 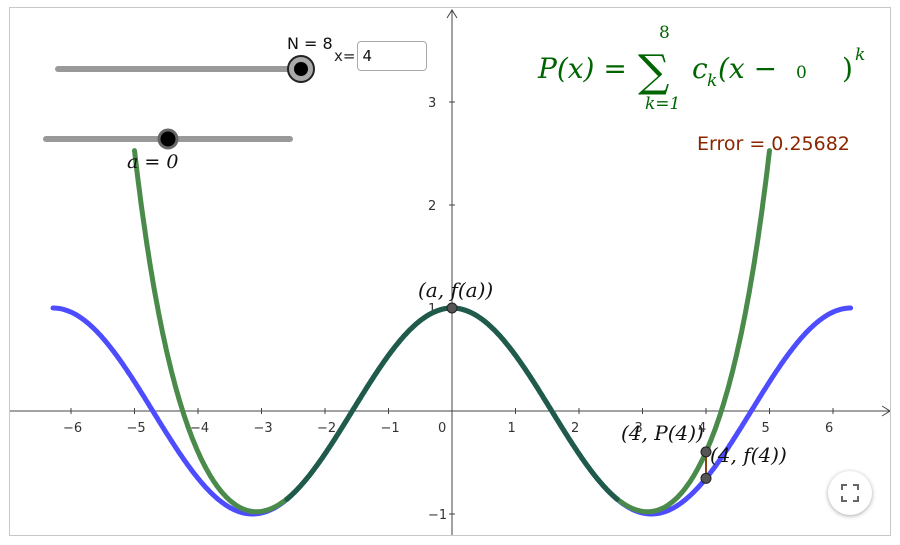 I want to click on x-tick-label: −1, so click(x=390, y=428).